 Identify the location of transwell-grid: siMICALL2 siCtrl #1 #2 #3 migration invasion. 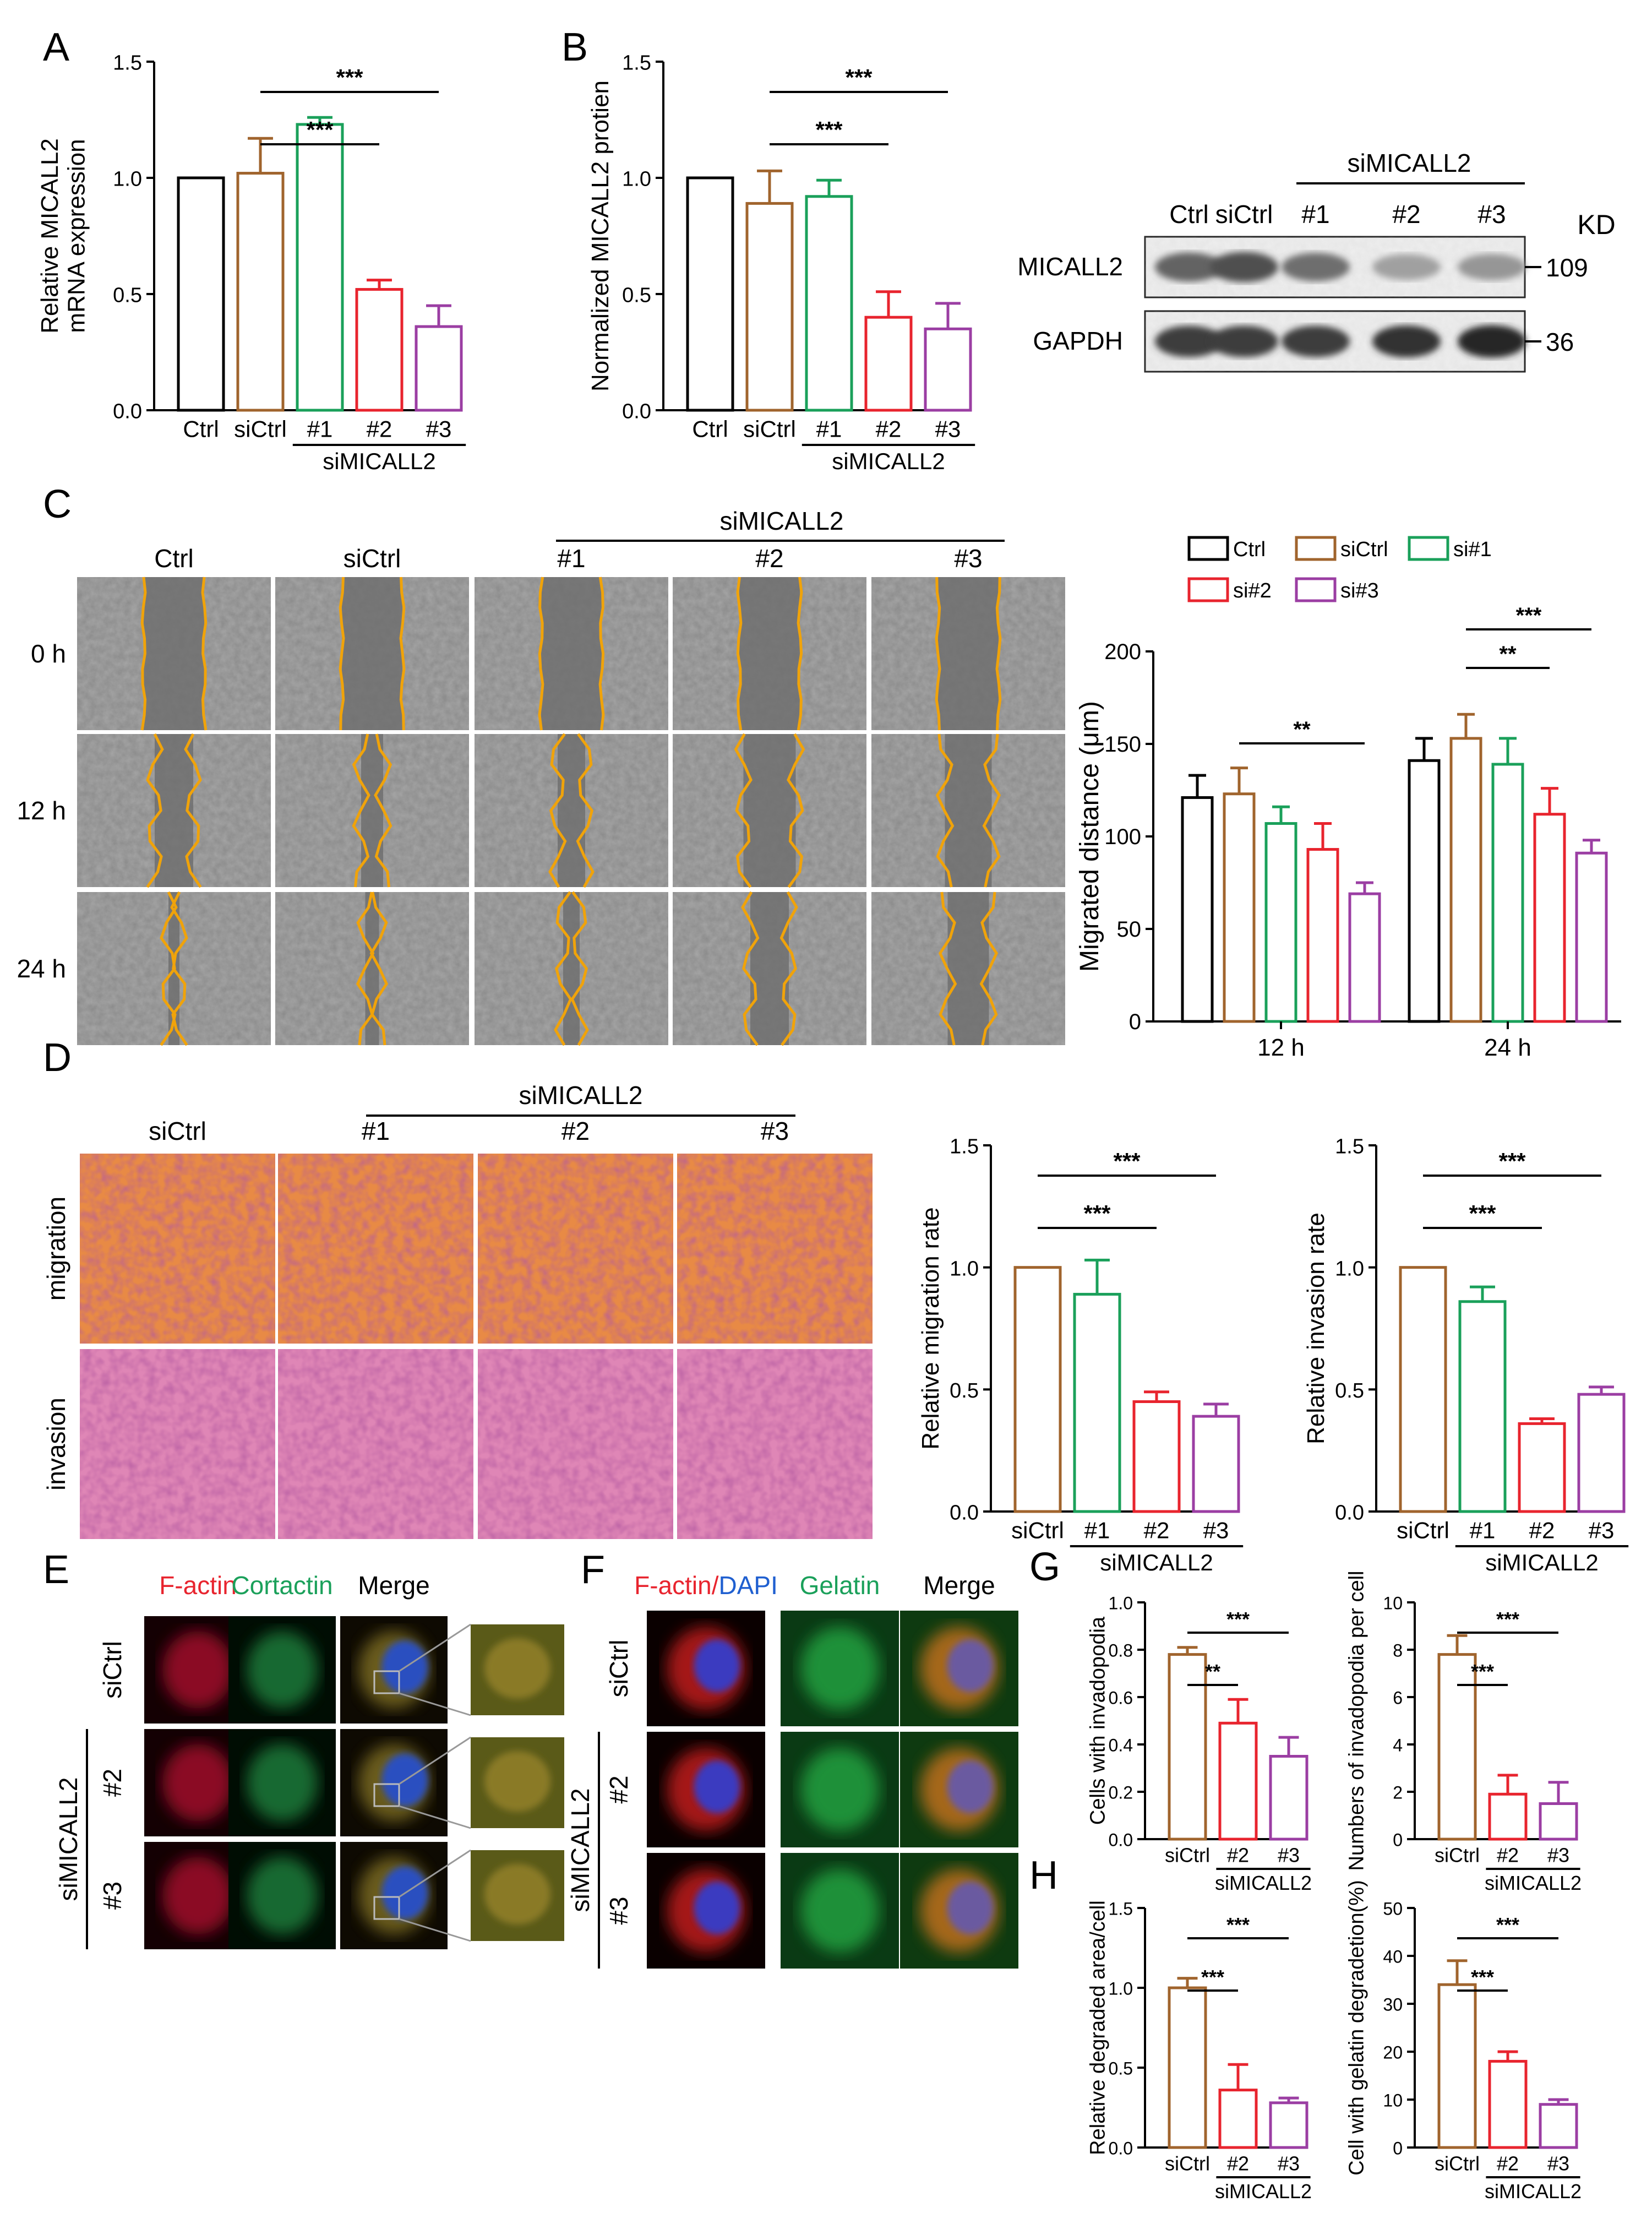
(457, 1310).